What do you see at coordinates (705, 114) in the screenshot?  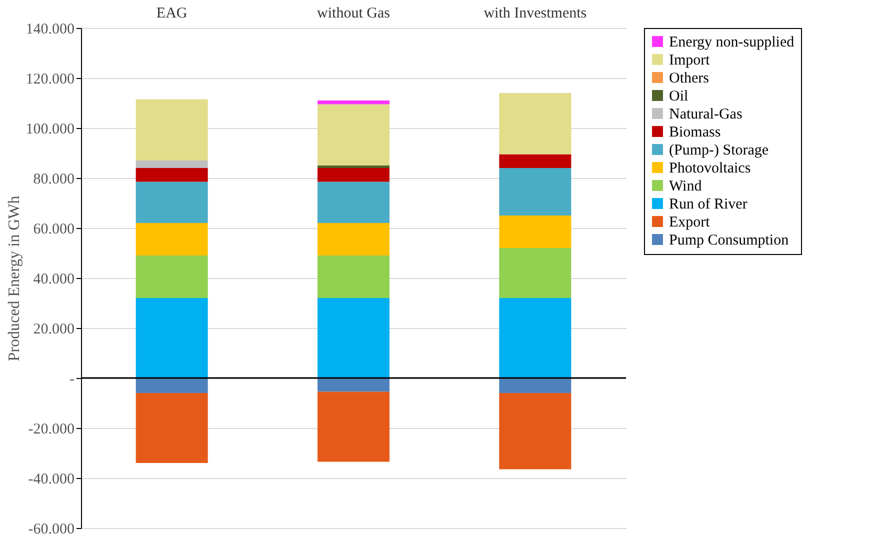 I see `legend-label: Natural-Gas` at bounding box center [705, 114].